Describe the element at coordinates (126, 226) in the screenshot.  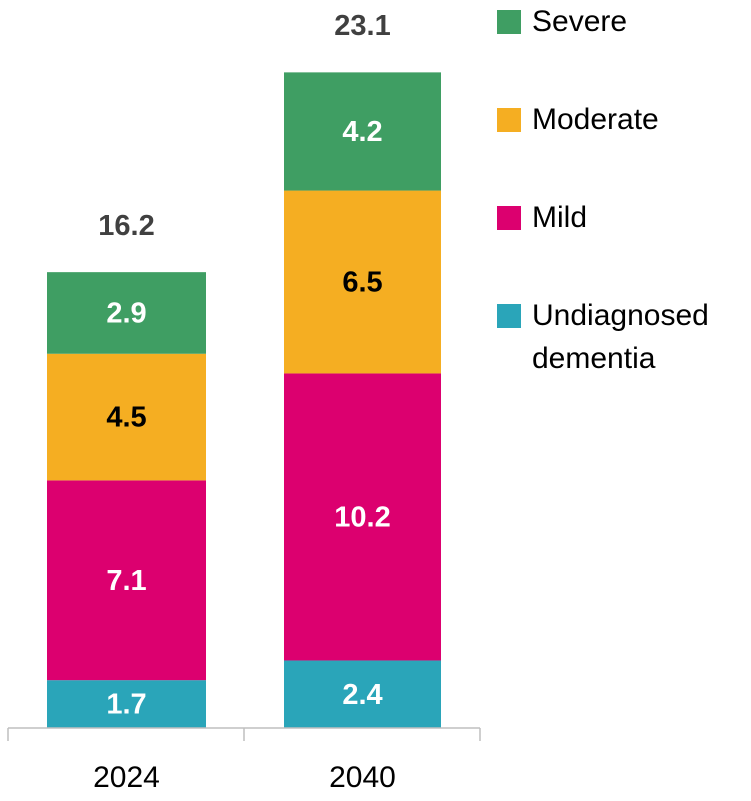
I see `total-label: 16.2` at that location.